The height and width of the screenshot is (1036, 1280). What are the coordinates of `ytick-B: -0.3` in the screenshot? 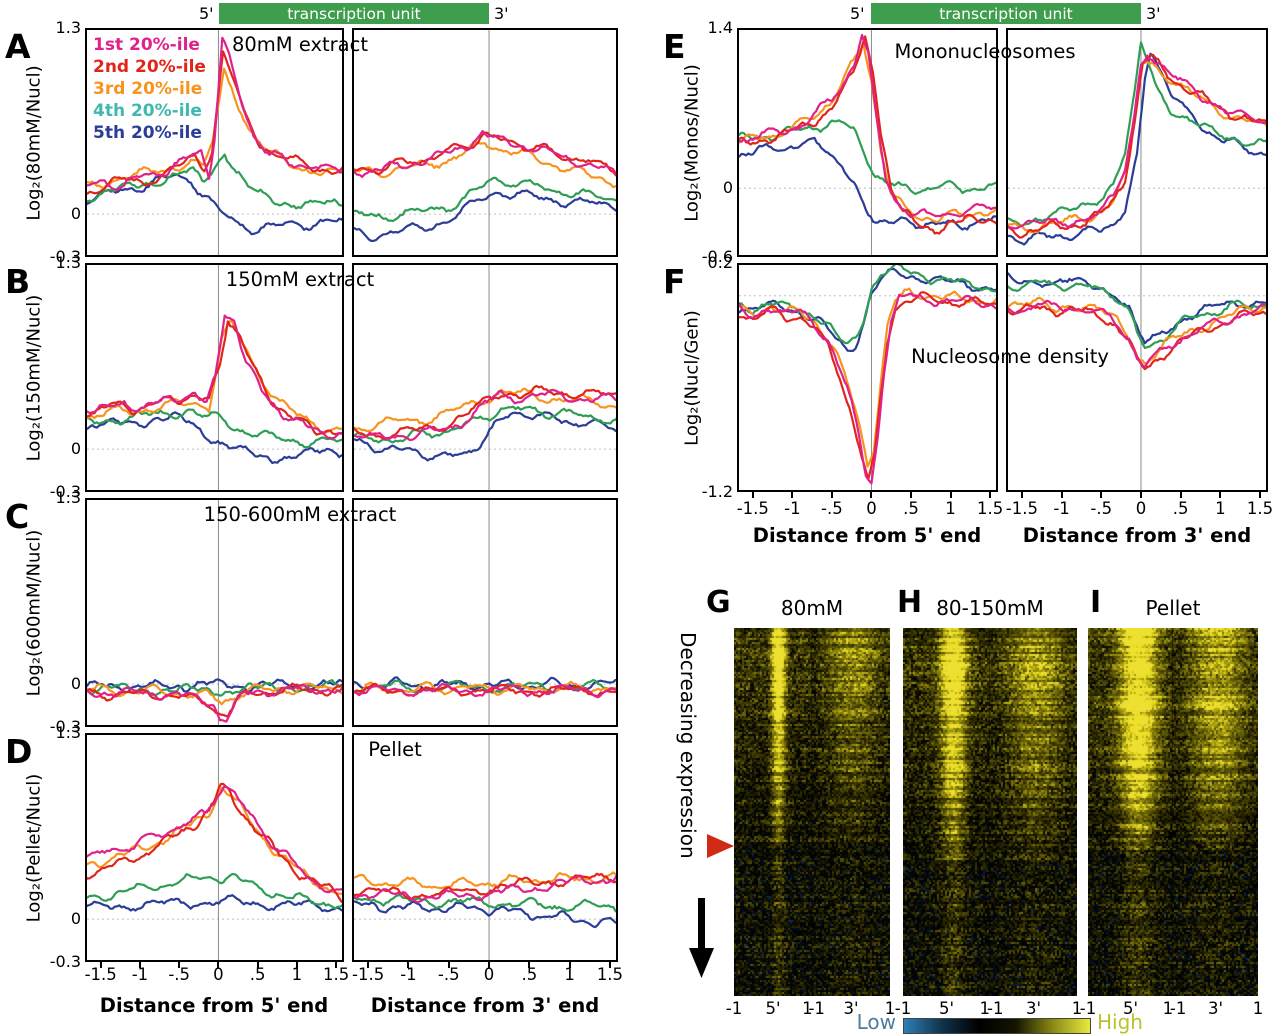 It's located at (65, 491).